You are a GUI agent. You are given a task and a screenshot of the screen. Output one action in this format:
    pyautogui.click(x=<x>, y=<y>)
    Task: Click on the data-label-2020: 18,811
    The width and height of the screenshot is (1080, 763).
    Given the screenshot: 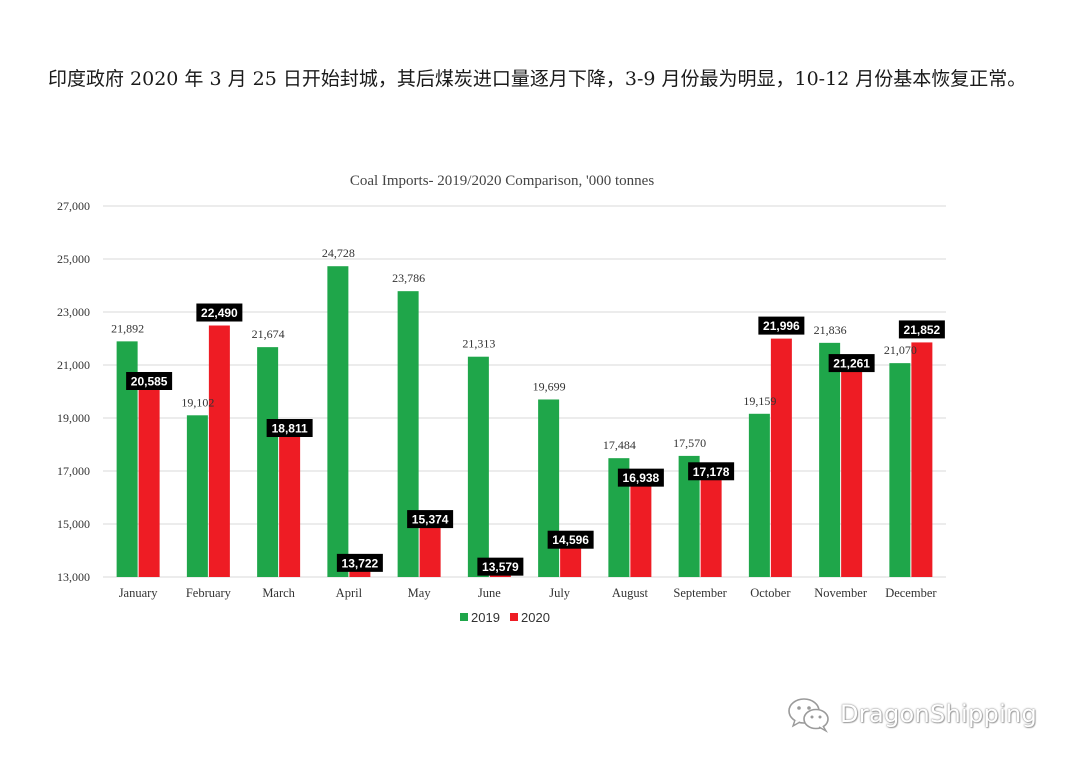 What is the action you would take?
    pyautogui.click(x=290, y=429)
    